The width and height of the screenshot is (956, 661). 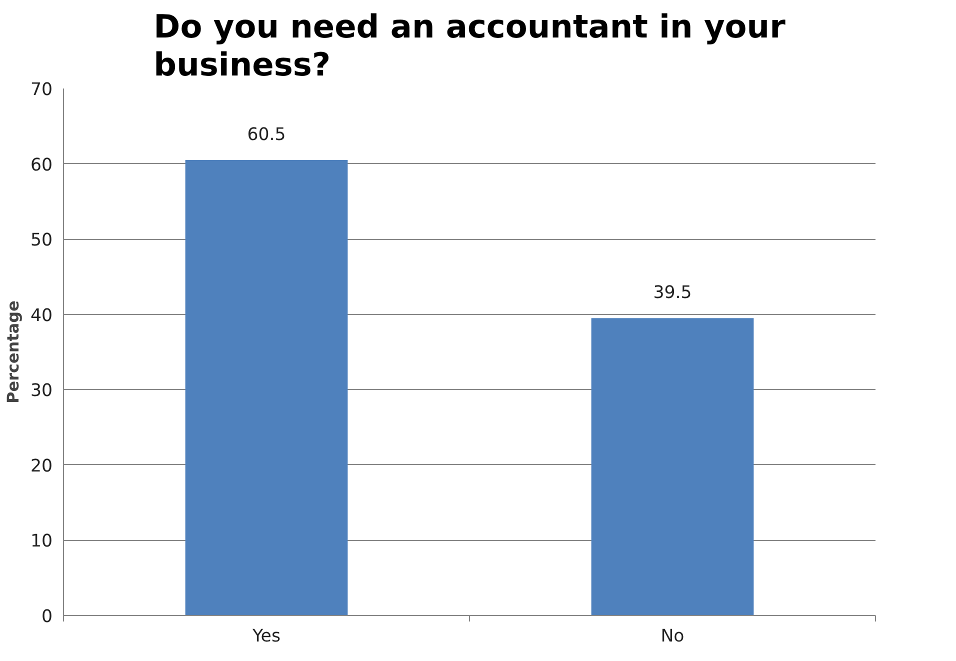 What do you see at coordinates (672, 293) in the screenshot?
I see `data-label: 39.5` at bounding box center [672, 293].